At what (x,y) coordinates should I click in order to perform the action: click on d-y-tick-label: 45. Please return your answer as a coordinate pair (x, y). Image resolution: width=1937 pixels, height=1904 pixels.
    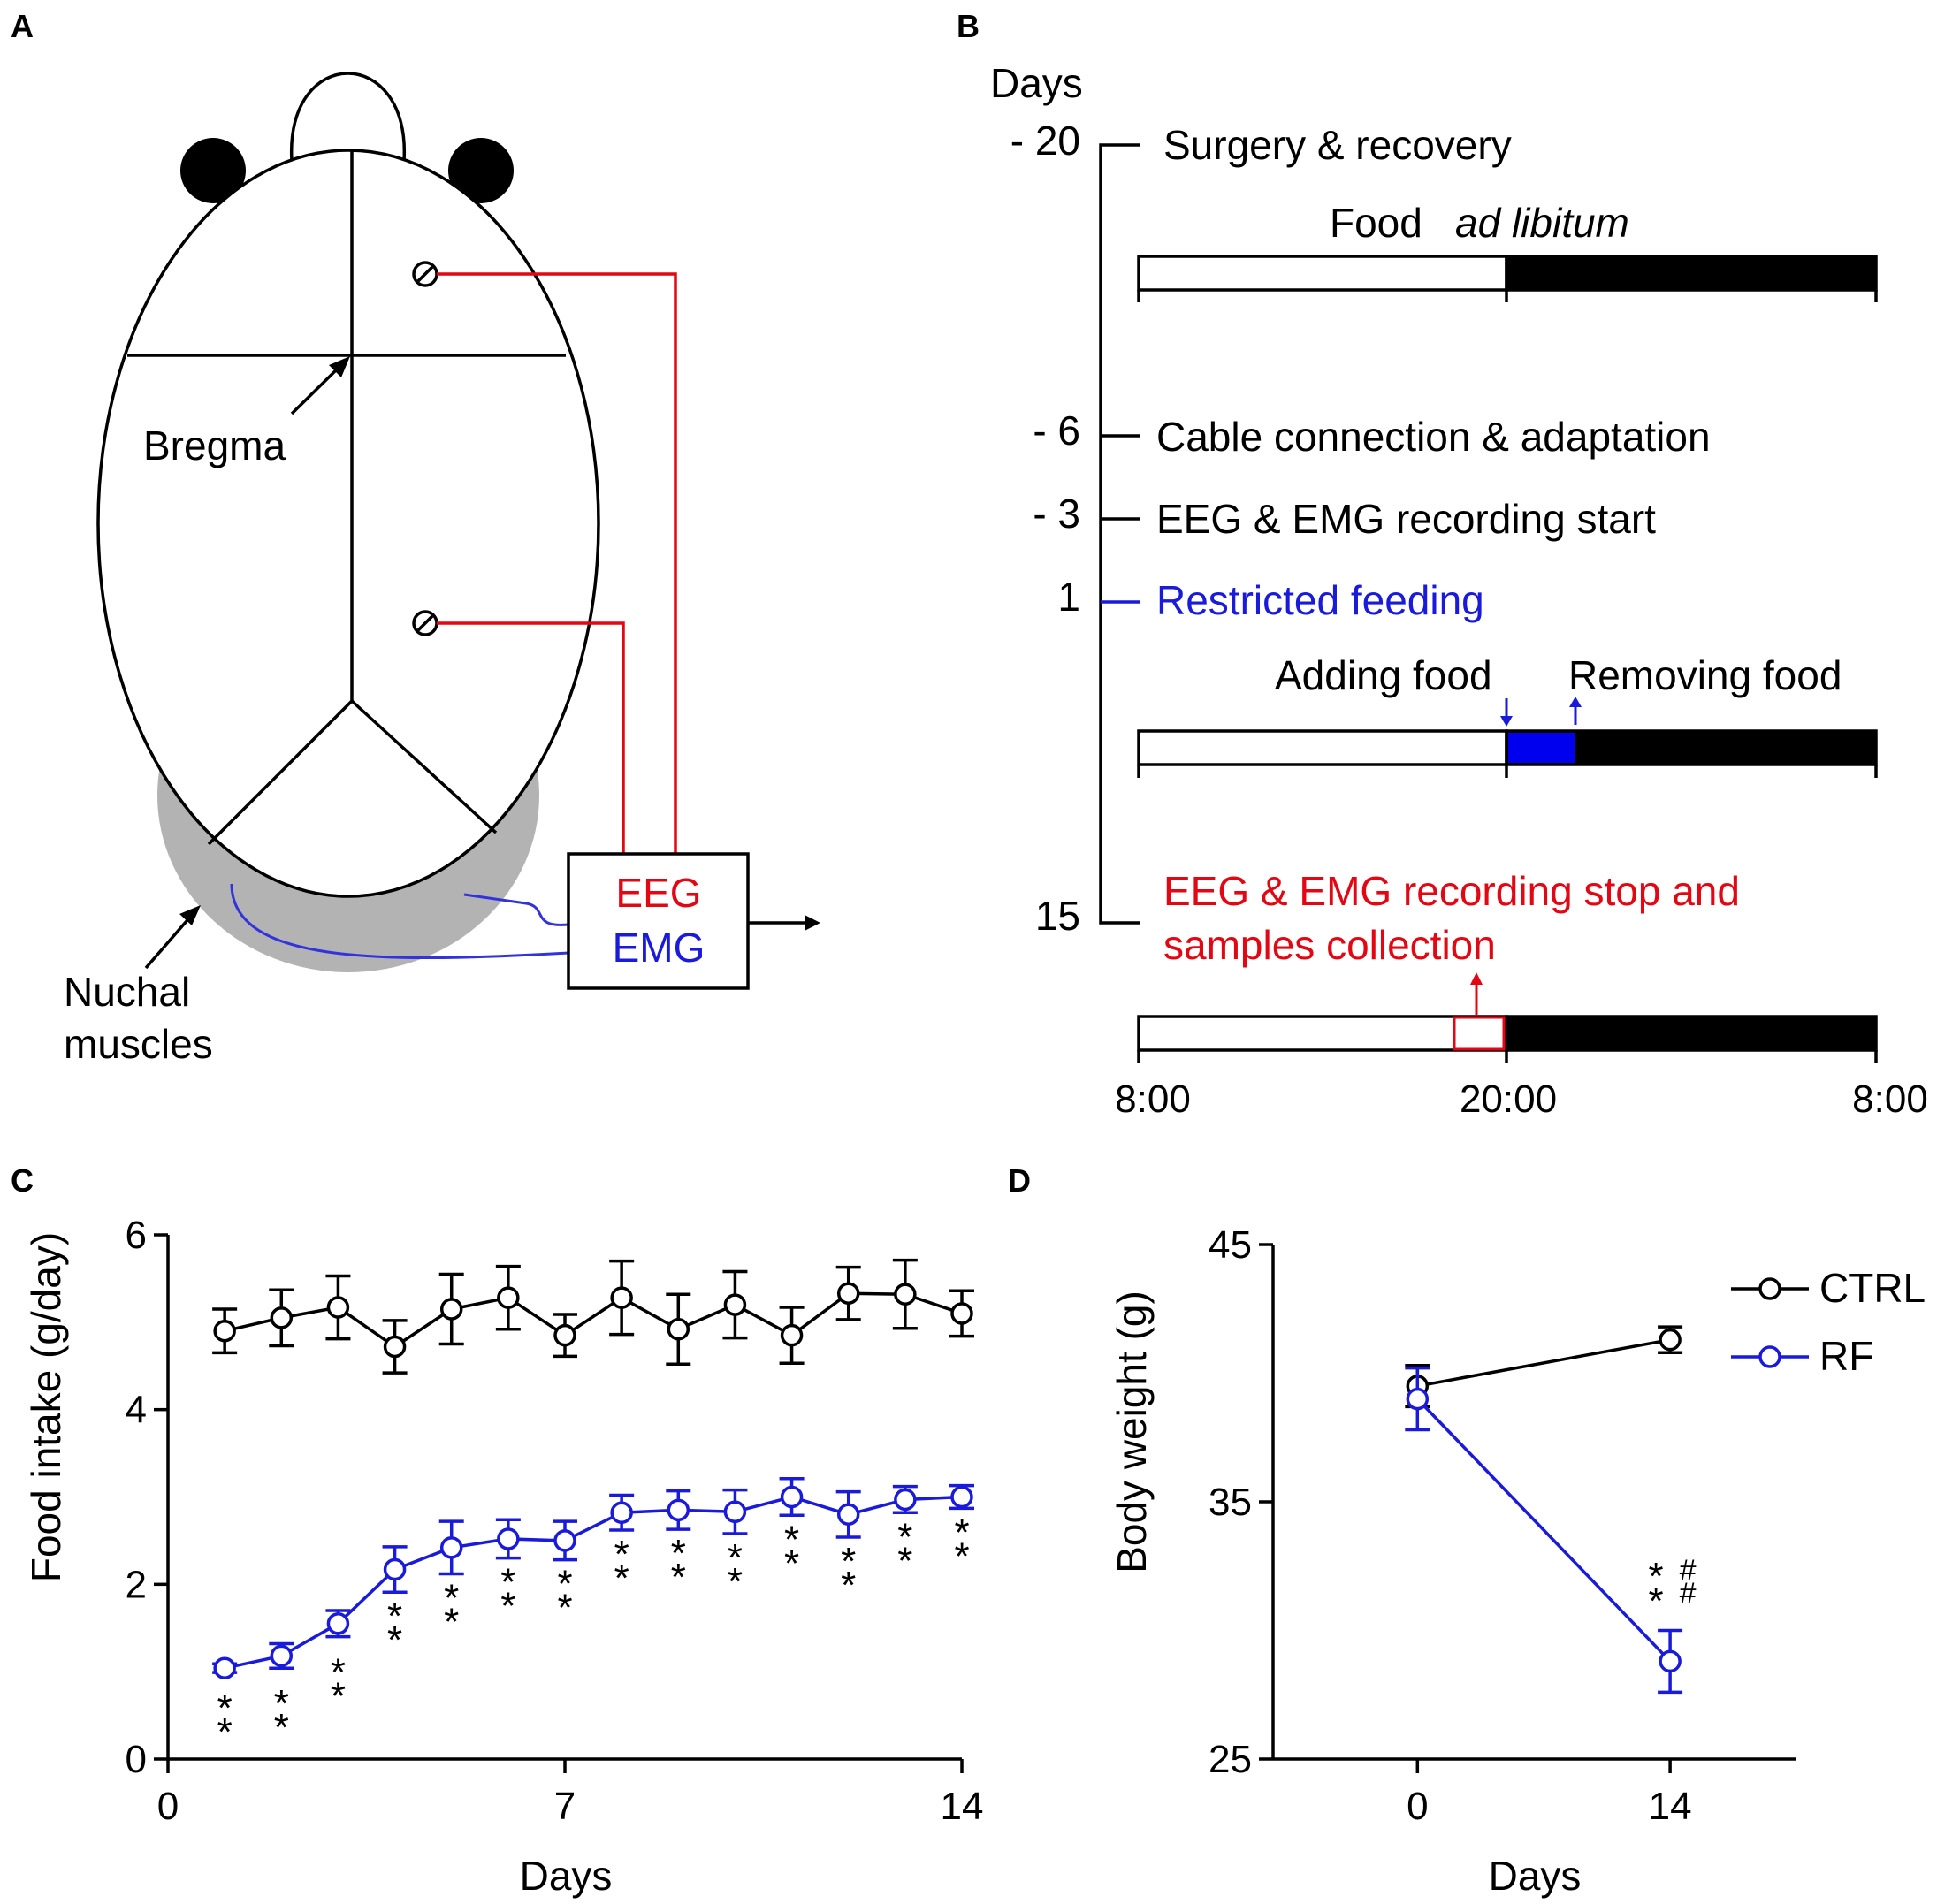
    Looking at the image, I should click on (1230, 1245).